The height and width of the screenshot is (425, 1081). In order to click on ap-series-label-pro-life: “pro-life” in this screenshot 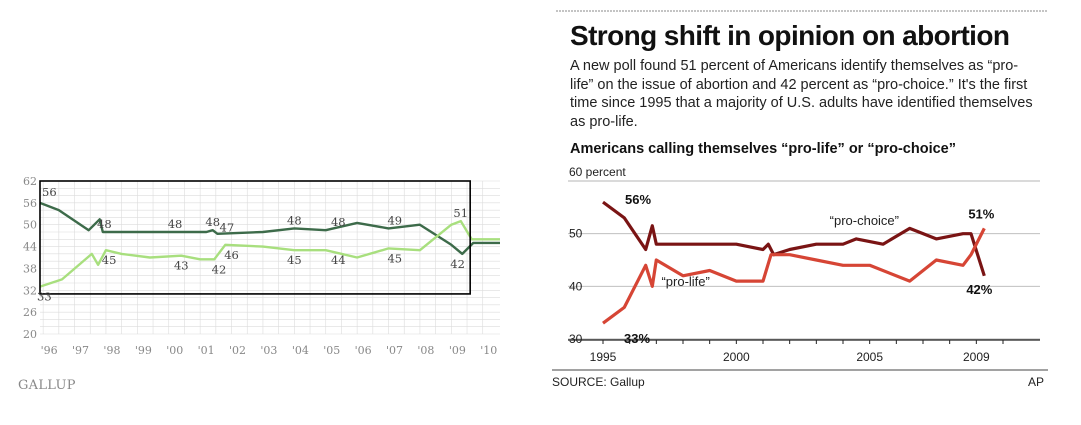, I will do `click(685, 281)`.